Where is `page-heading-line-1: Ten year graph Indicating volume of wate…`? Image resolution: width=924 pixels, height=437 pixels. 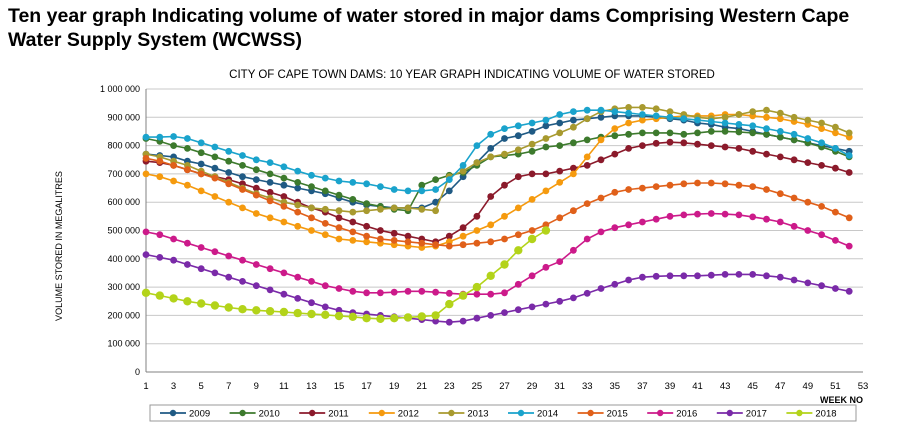
page-heading-line-1: Ten year graph Indicating volume of wate… is located at coordinates (429, 16).